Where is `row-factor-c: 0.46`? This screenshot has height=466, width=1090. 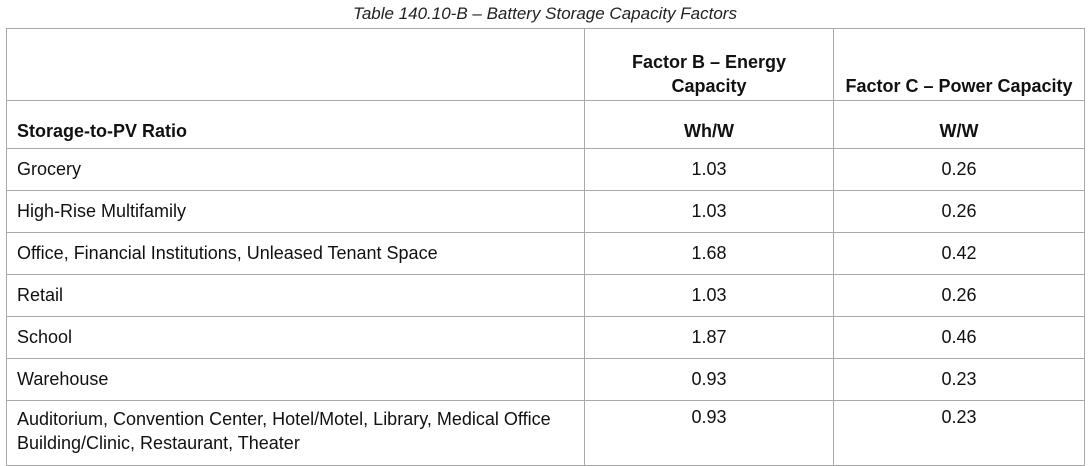 row-factor-c: 0.46 is located at coordinates (959, 337).